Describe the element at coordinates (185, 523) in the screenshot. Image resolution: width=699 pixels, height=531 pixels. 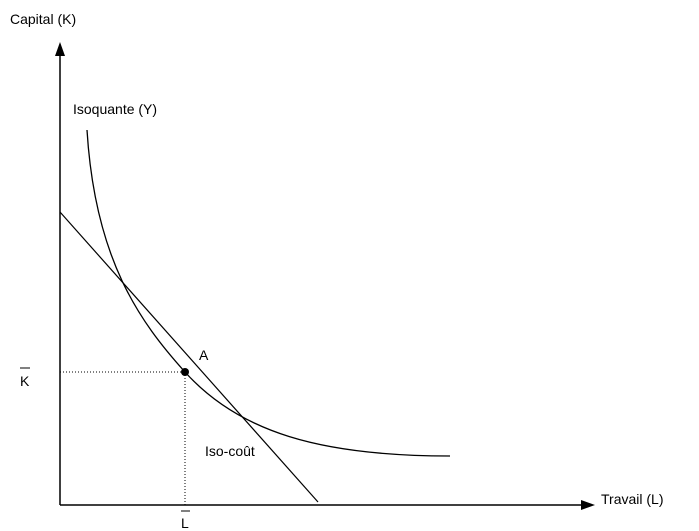
I see `l-label: L` at that location.